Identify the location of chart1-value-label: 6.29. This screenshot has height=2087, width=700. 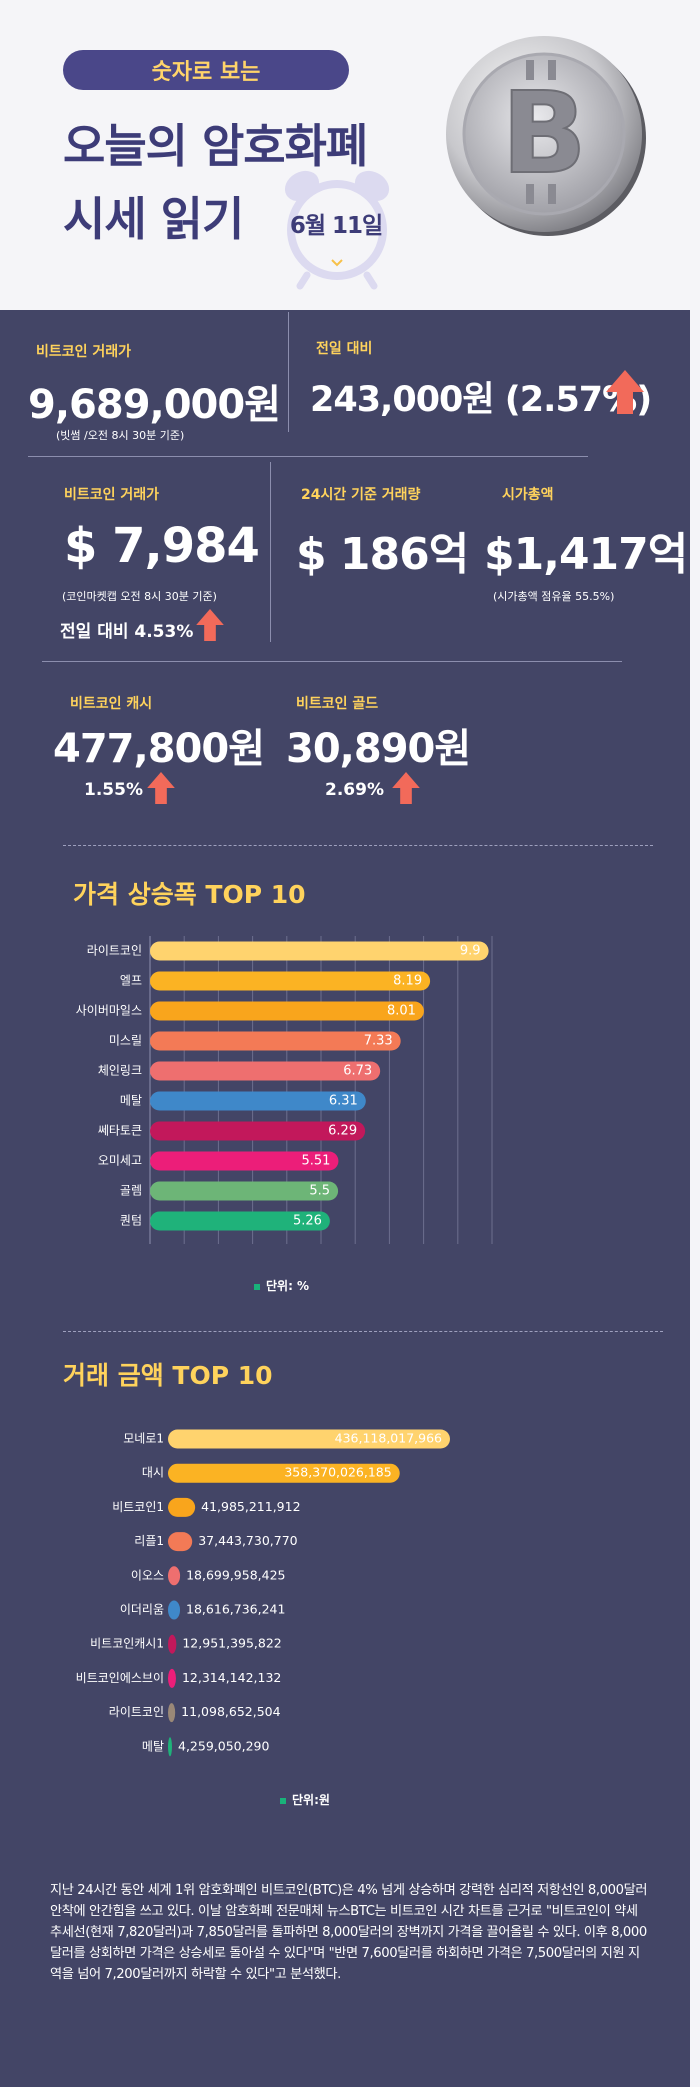
(342, 1131).